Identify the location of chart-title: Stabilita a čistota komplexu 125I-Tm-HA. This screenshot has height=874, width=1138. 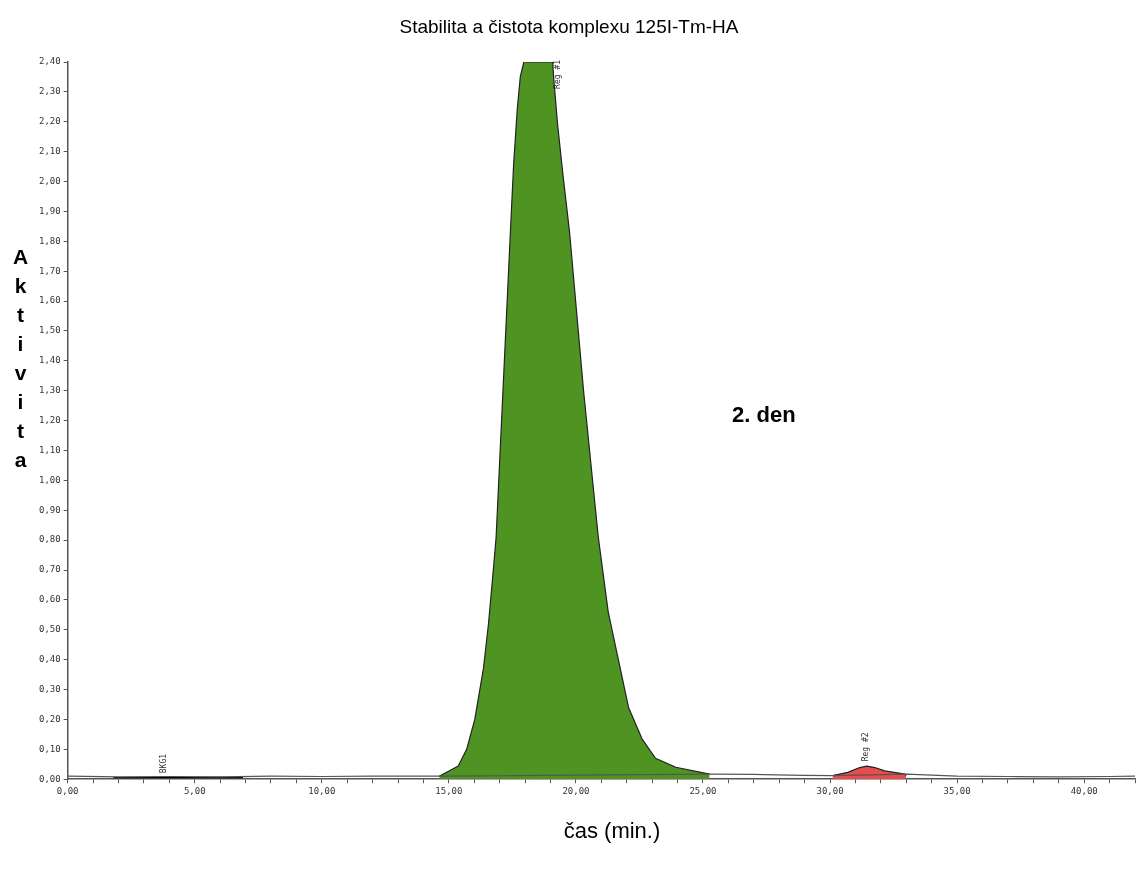
(569, 27).